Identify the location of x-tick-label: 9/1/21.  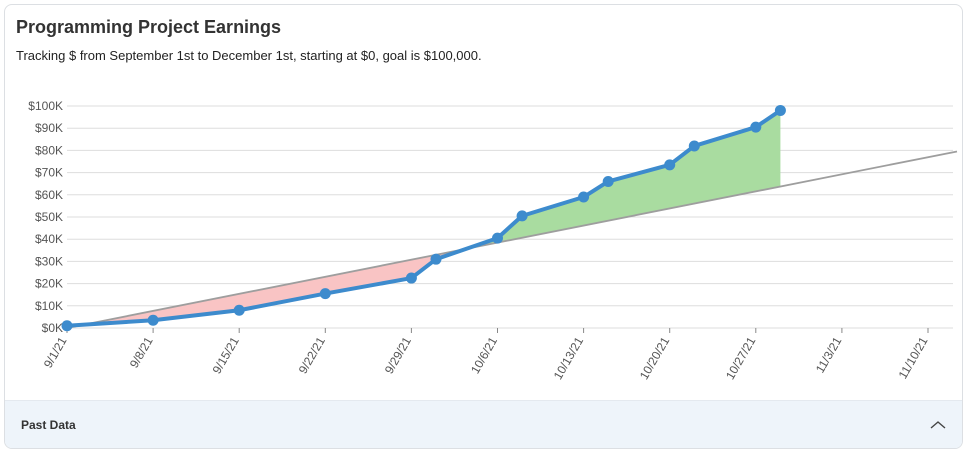
(55, 352).